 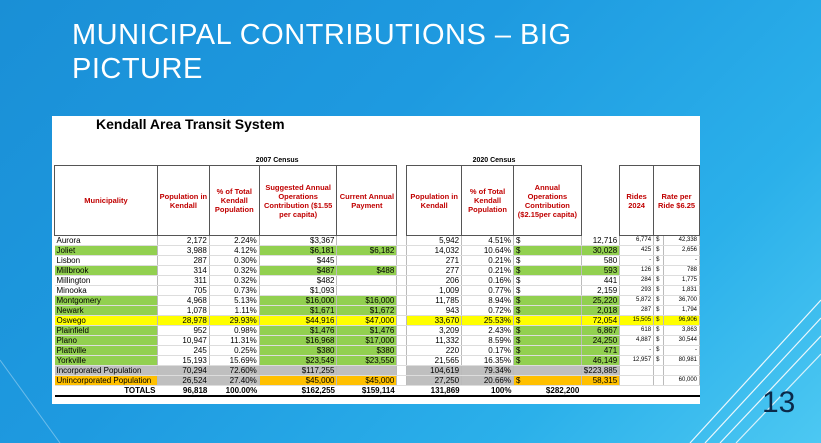 I want to click on annual-2020-cell: 30,028, so click(x=601, y=250).